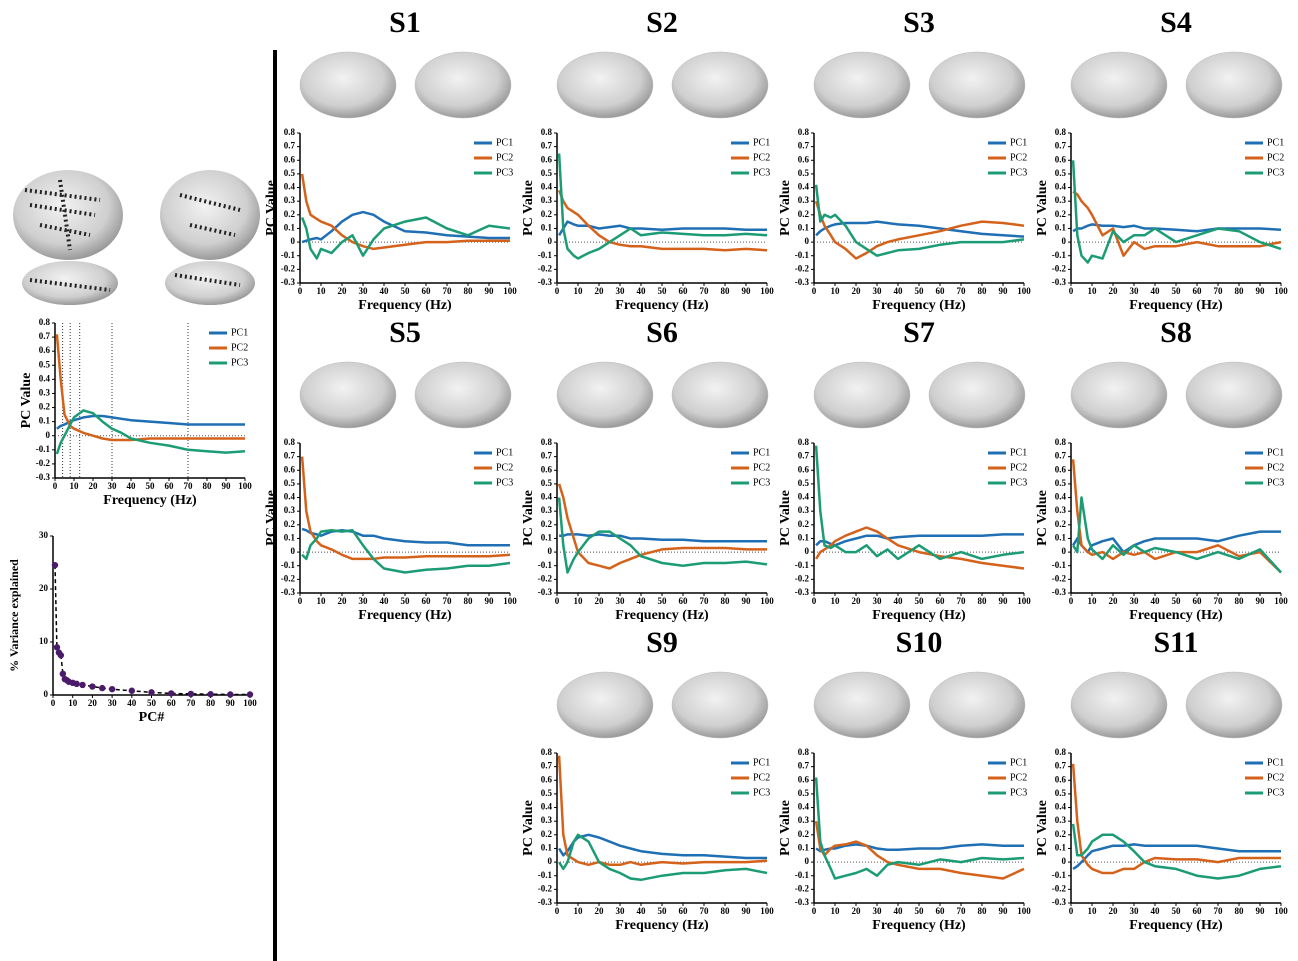 The height and width of the screenshot is (961, 1298). What do you see at coordinates (136, 237) in the screenshot?
I see `group-brains` at bounding box center [136, 237].